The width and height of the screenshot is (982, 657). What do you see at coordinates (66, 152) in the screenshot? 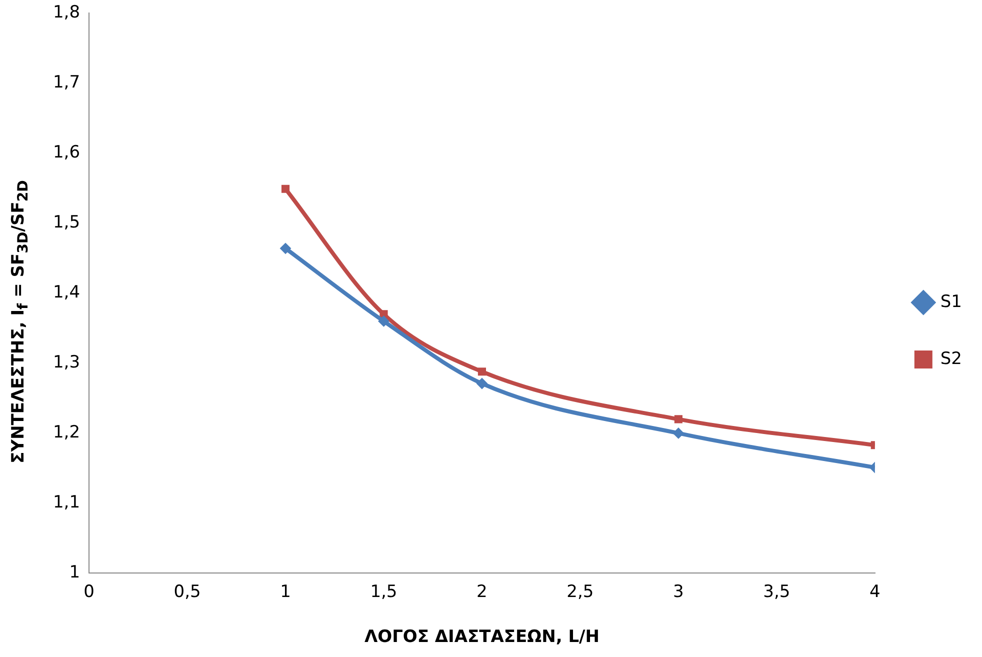
I see `y-tick-label: 1,6` at bounding box center [66, 152].